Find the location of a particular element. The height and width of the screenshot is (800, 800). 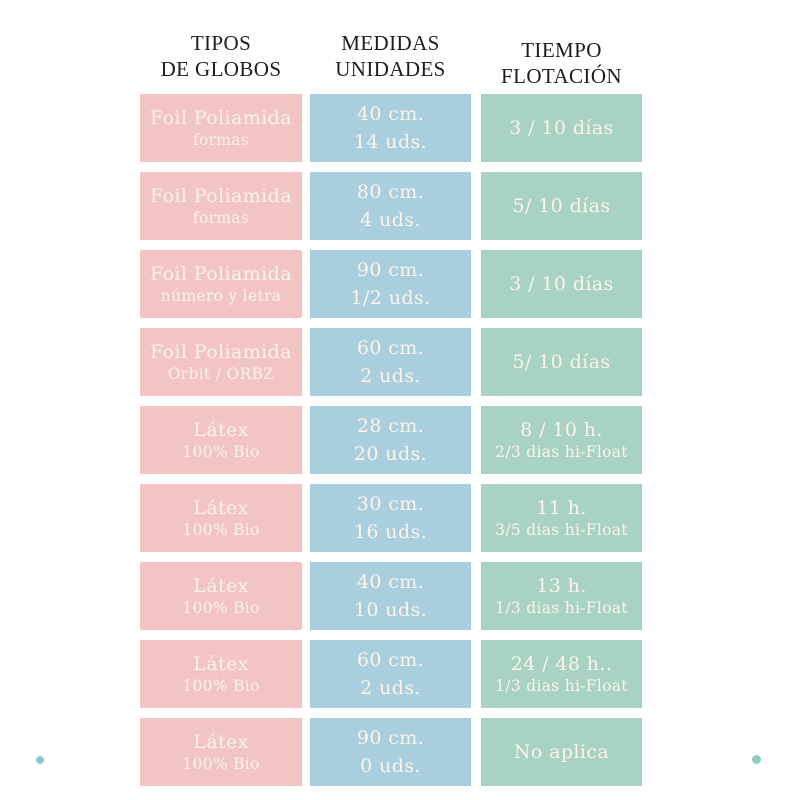

cell-main-text: 28 cm. is located at coordinates (390, 426).